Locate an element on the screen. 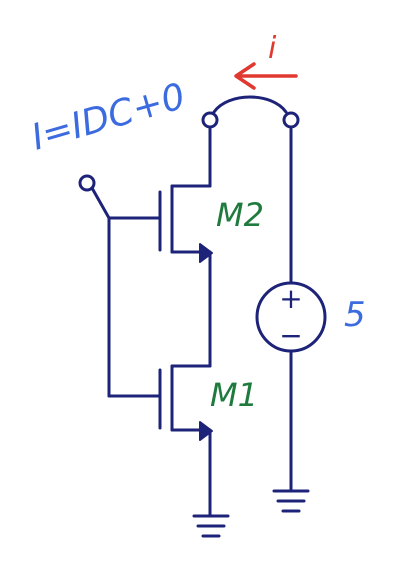 Image resolution: width=413 pixels, height=579 pixels. current-equation: I=IDC+0 is located at coordinates (108, 117).